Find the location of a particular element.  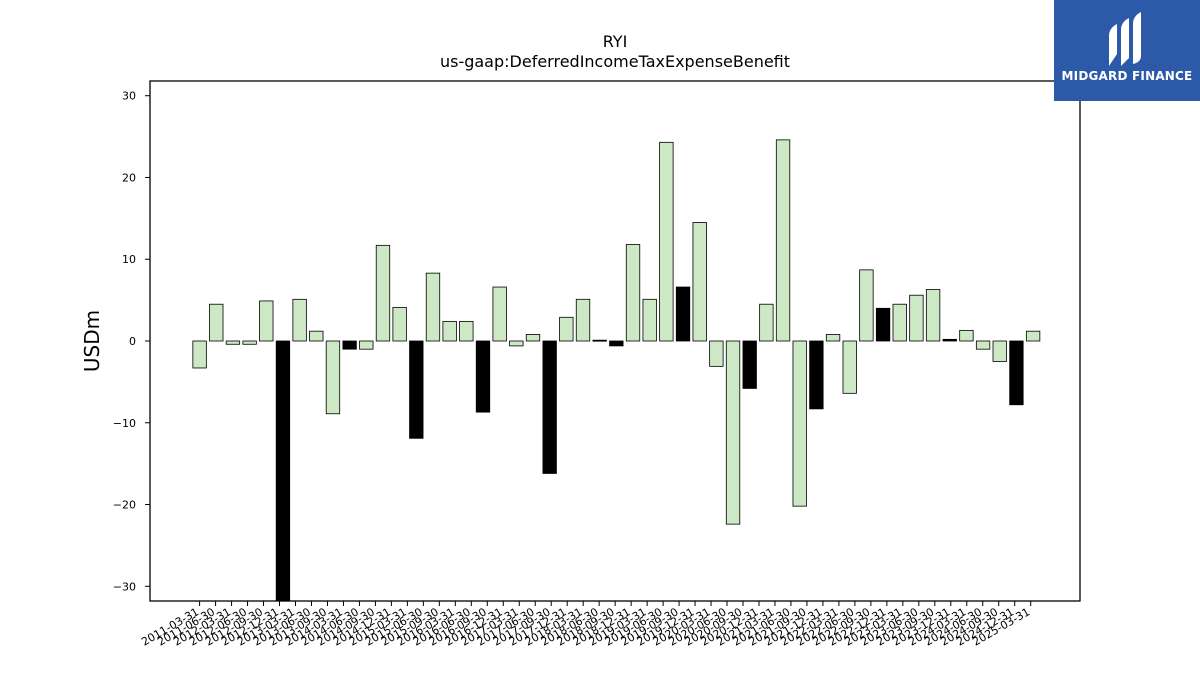

chart-subtitle: us-gaap:DeferredIncomeTaxExpenseBenefit is located at coordinates (615, 61).